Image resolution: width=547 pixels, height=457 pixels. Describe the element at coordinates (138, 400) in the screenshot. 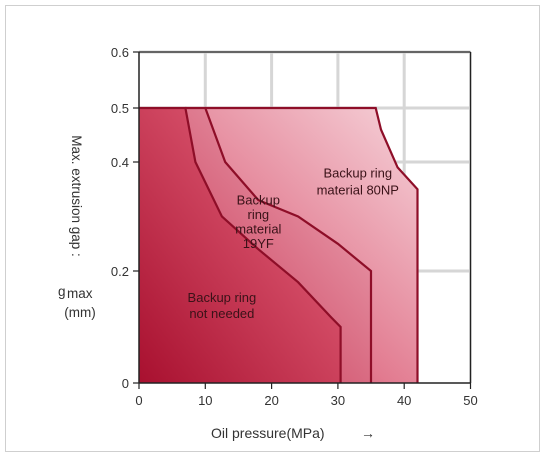

I see `x-tick-label: 0` at that location.